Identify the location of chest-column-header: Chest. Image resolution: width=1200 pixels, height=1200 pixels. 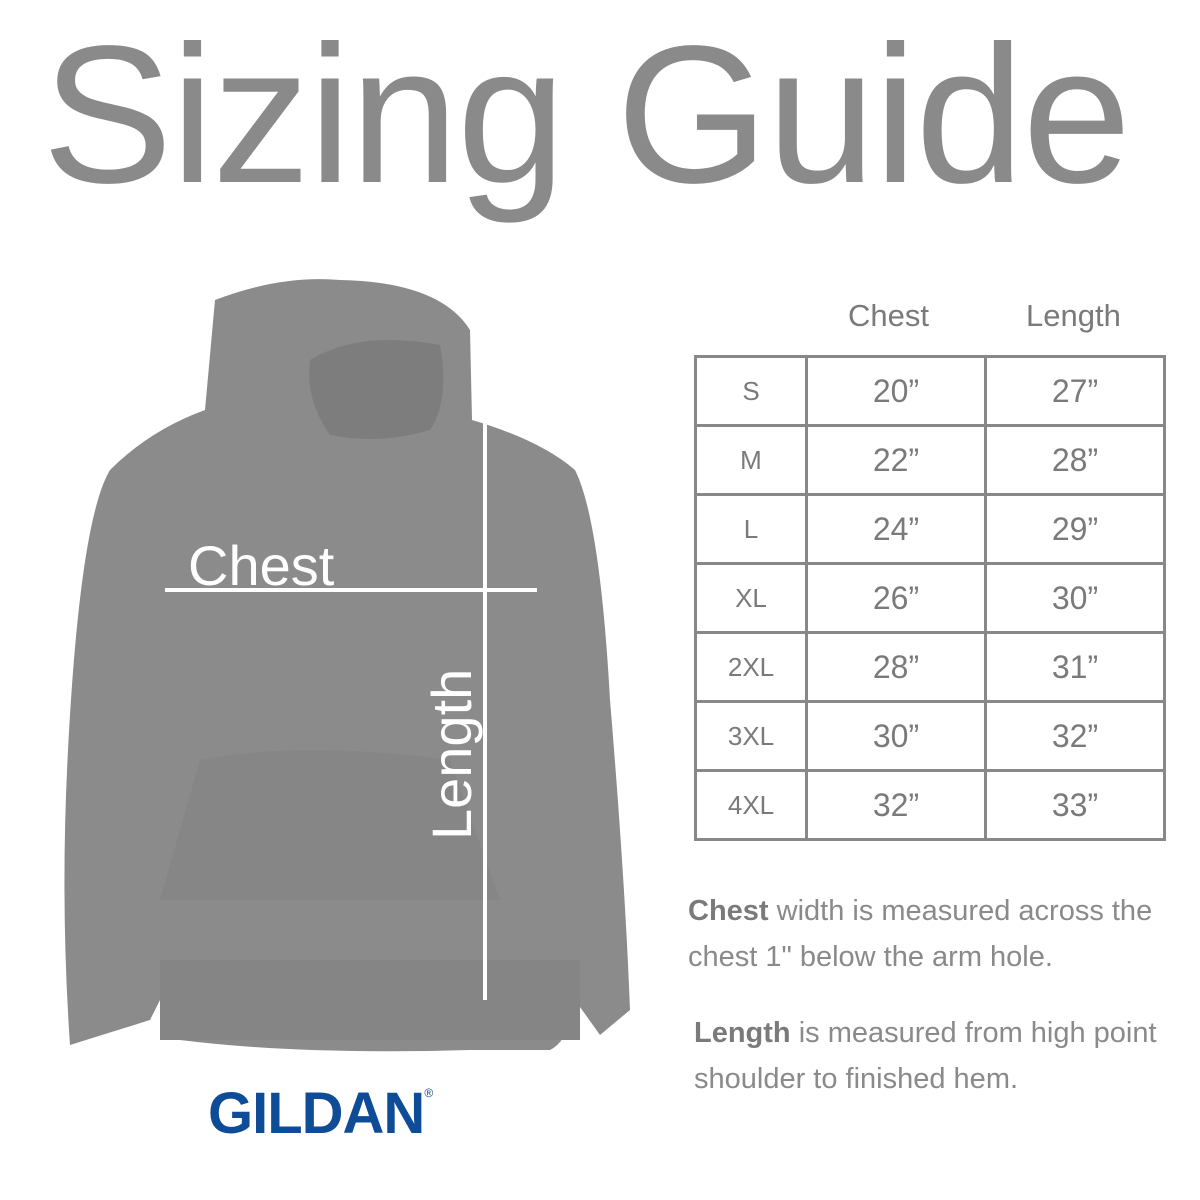
(888, 315).